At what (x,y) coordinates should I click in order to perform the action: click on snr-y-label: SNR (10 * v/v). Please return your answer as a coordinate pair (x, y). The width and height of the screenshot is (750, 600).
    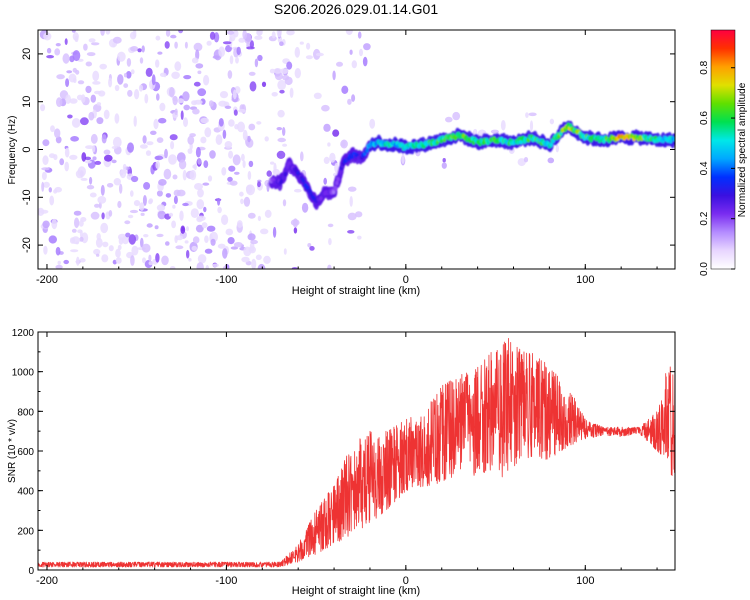
    Looking at the image, I should click on (12, 451).